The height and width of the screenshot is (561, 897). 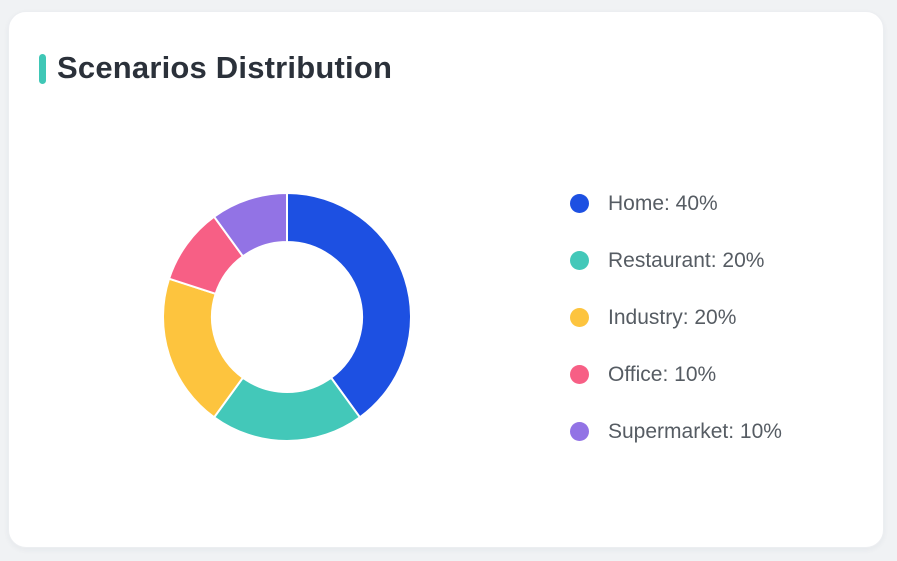 What do you see at coordinates (579, 431) in the screenshot?
I see `legend-dot-supermarket` at bounding box center [579, 431].